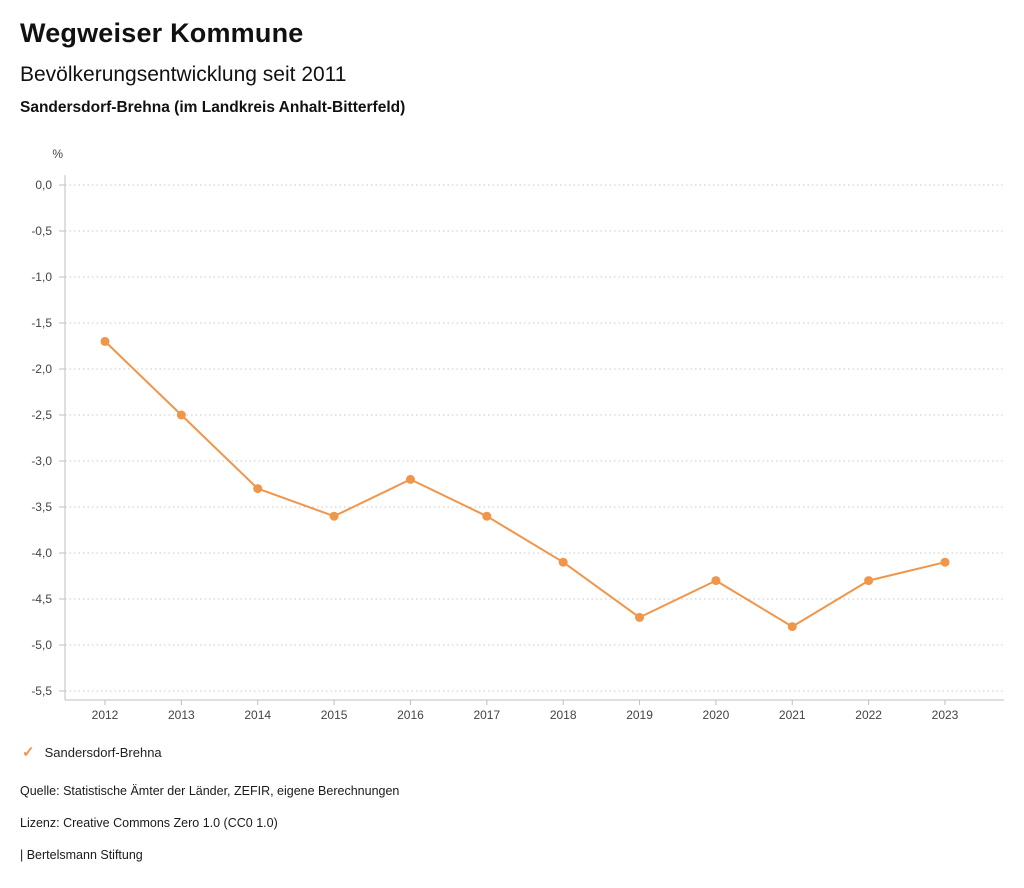  Describe the element at coordinates (716, 715) in the screenshot. I see `x-tick-label: 2020` at that location.